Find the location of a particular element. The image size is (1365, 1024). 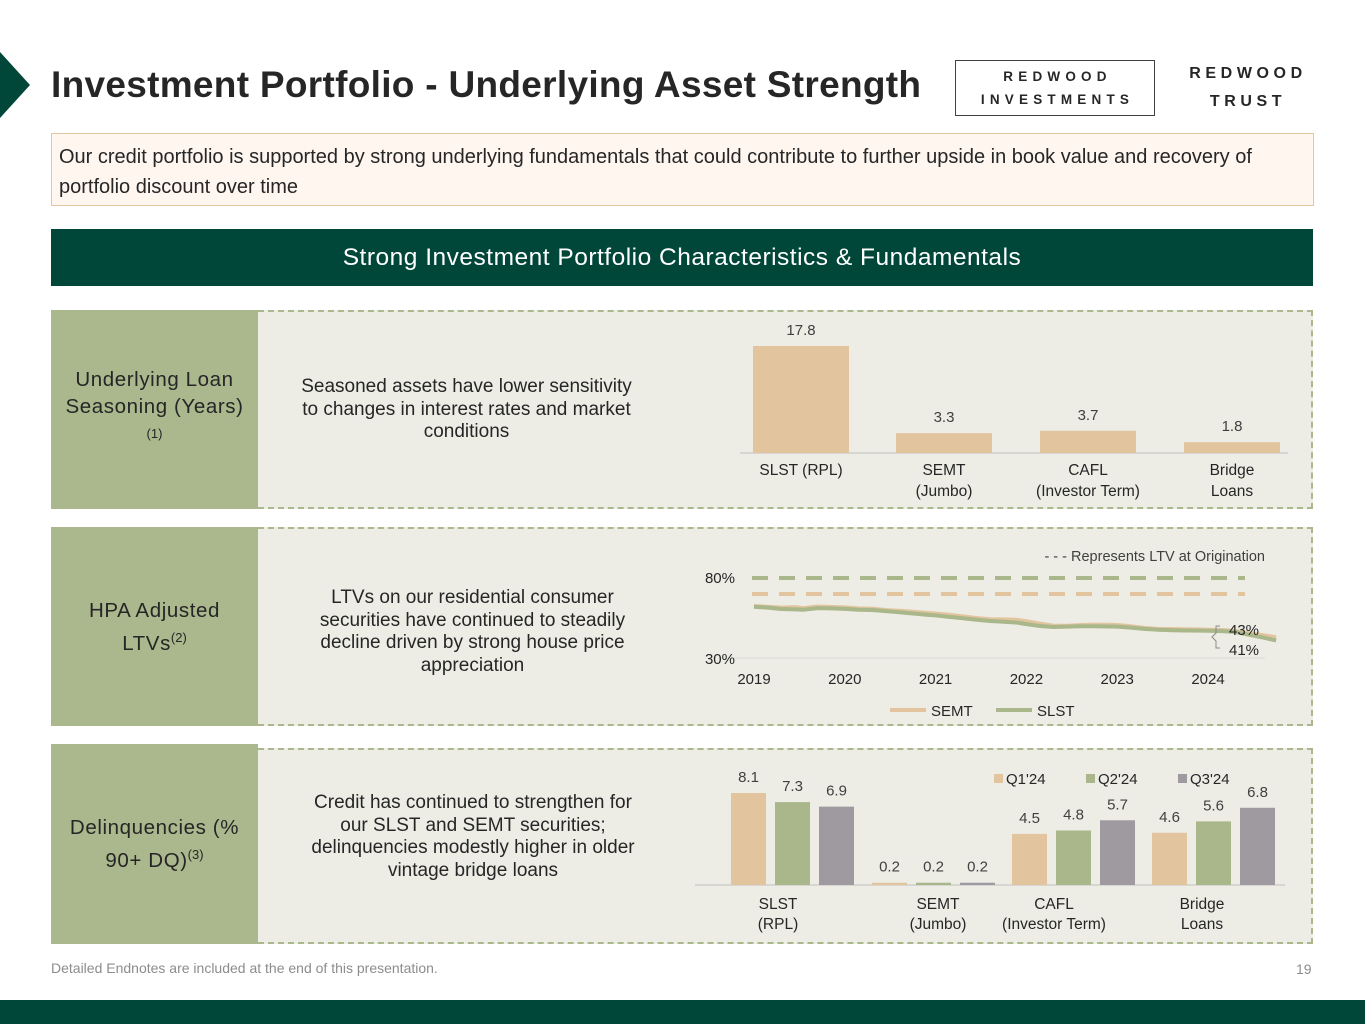

footer-bar is located at coordinates (682, 1012).